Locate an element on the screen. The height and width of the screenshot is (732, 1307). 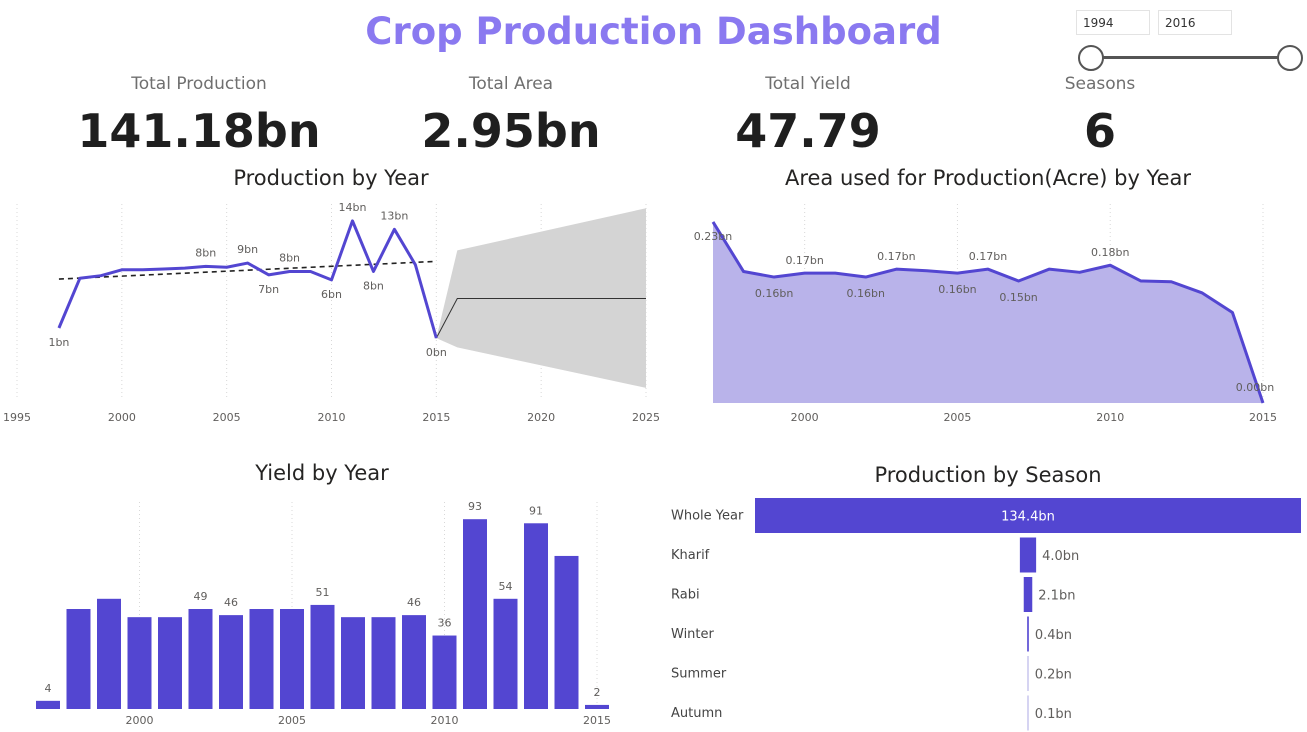
data-label: 0.15bn is located at coordinates (1018, 297).